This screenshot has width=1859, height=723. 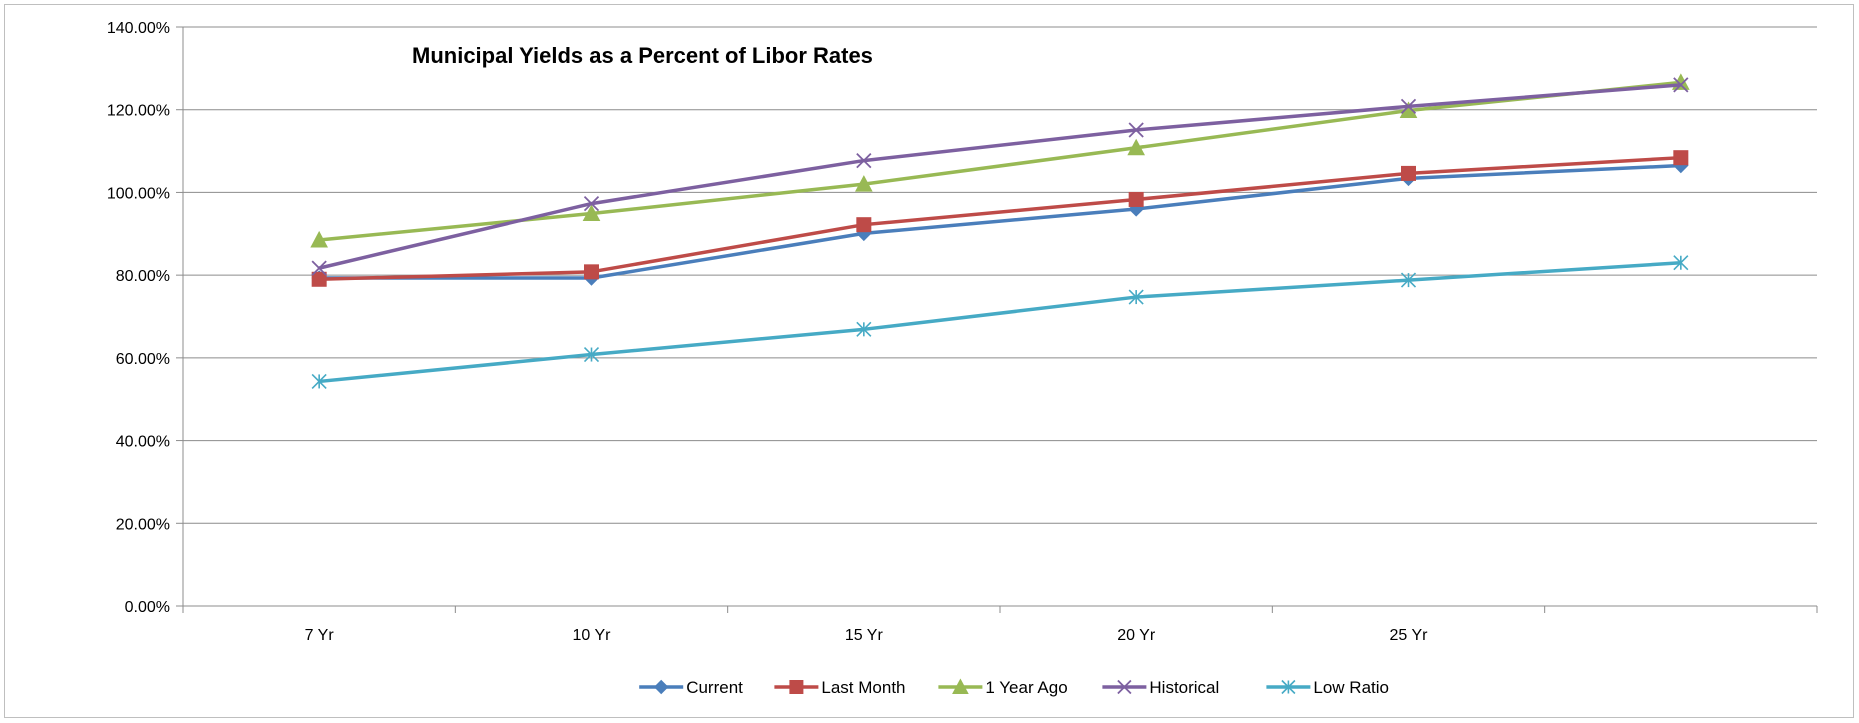 I want to click on series-last-month, so click(x=1000, y=218).